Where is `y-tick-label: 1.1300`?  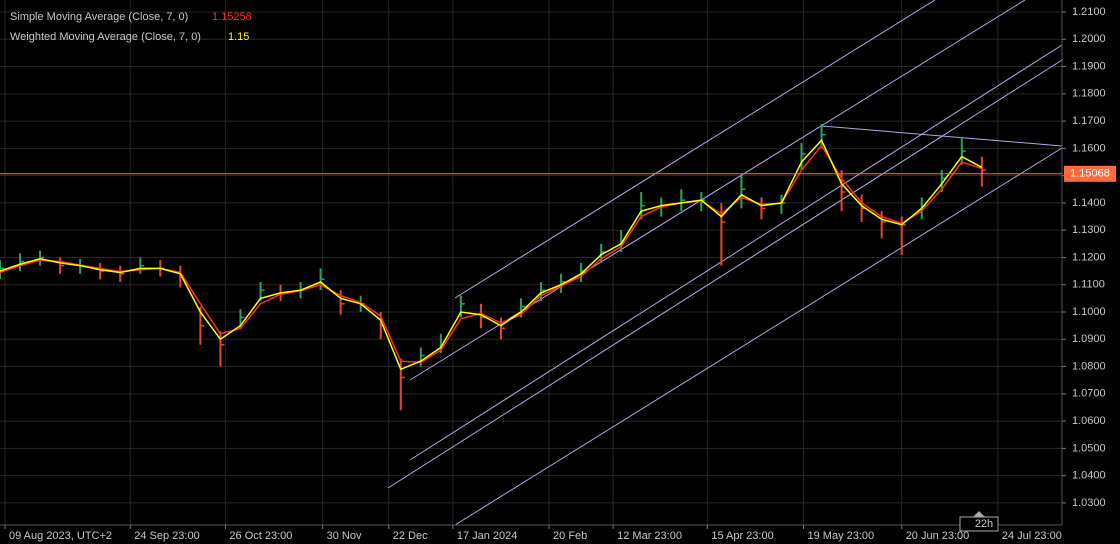
y-tick-label: 1.1300 is located at coordinates (1089, 230).